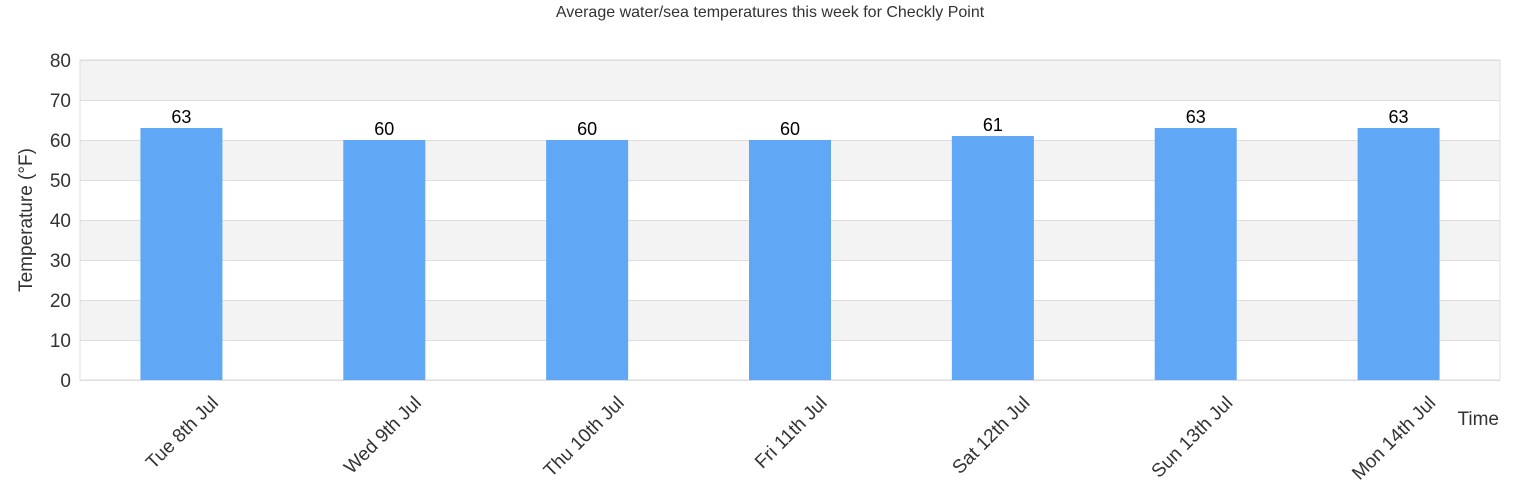 The height and width of the screenshot is (500, 1540). Describe the element at coordinates (791, 433) in the screenshot. I see `x-tick-label: Fri 11th Jul` at that location.